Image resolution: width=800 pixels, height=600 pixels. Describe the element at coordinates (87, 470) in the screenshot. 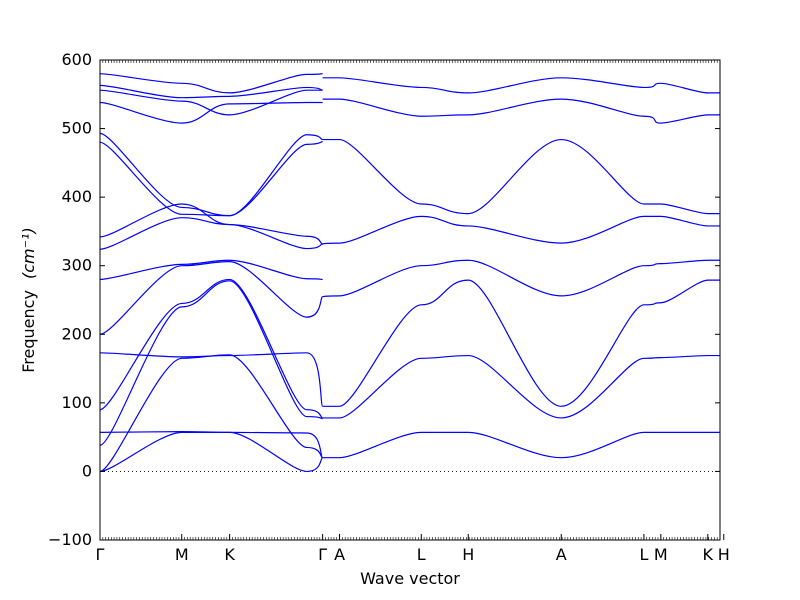

I see `y-tick-label: 0` at that location.